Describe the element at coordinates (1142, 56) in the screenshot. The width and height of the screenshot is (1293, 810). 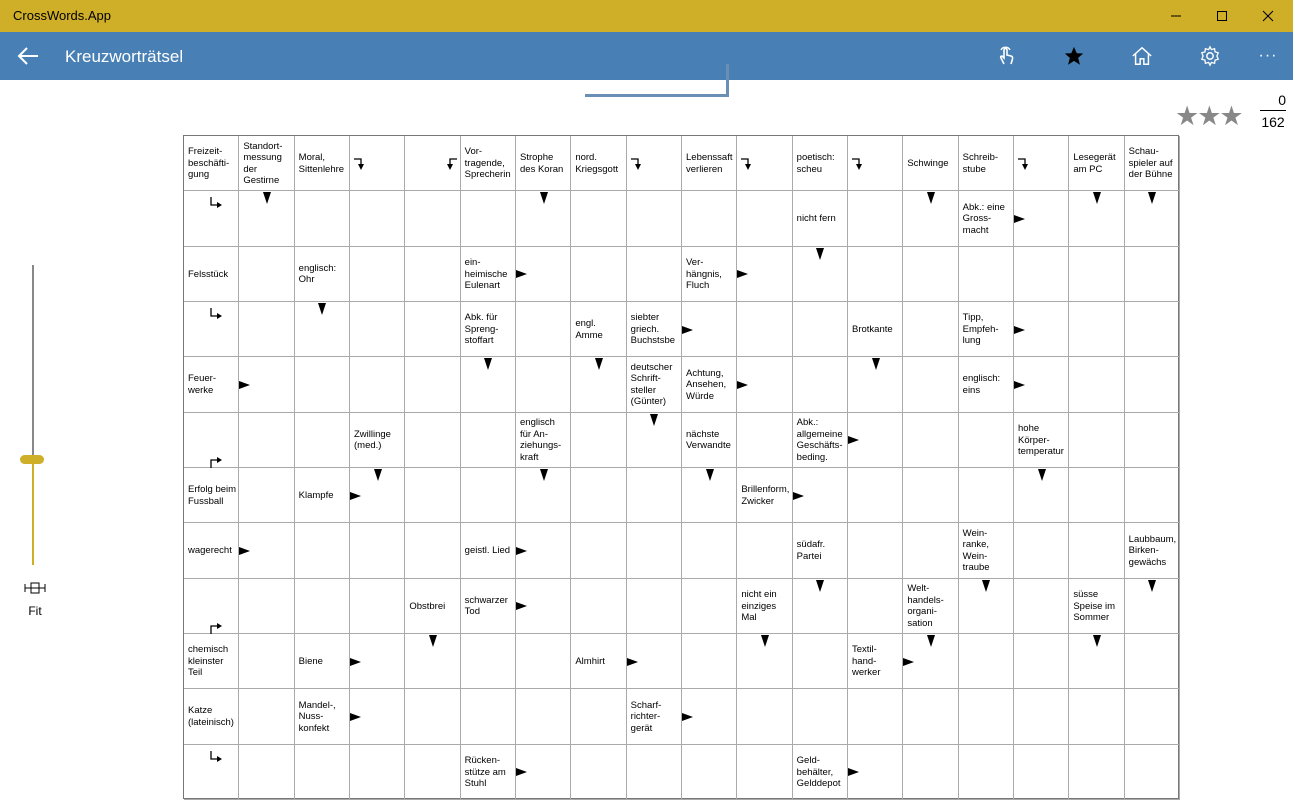
I see `home-button` at that location.